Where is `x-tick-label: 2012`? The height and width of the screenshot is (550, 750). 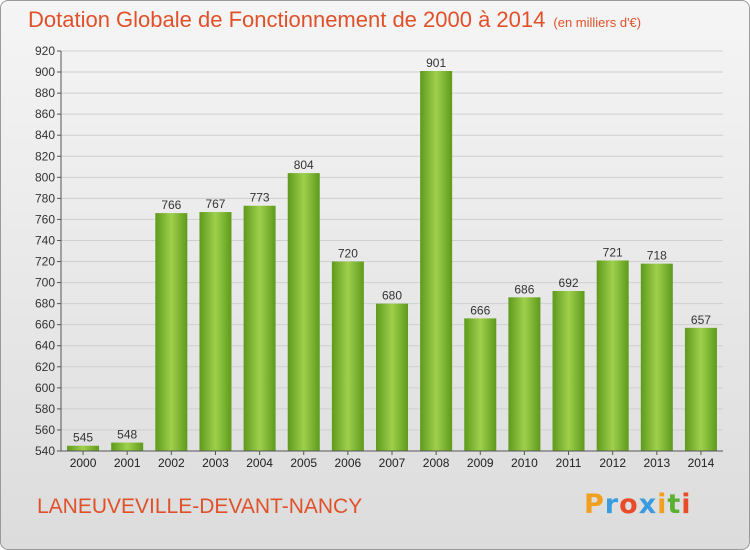 x-tick-label: 2012 is located at coordinates (612, 463).